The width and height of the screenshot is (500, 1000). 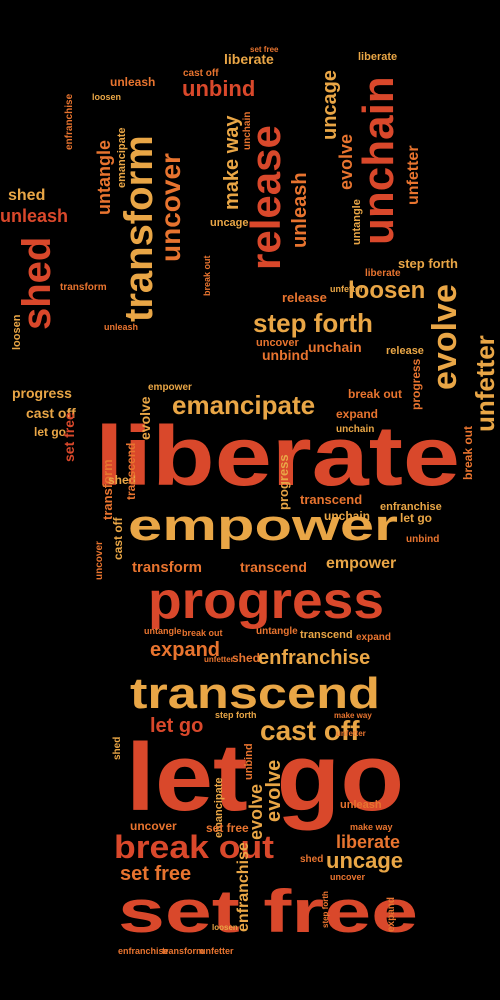 What do you see at coordinates (217, 951) in the screenshot?
I see `word-unfetter-bottom: unfetter` at bounding box center [217, 951].